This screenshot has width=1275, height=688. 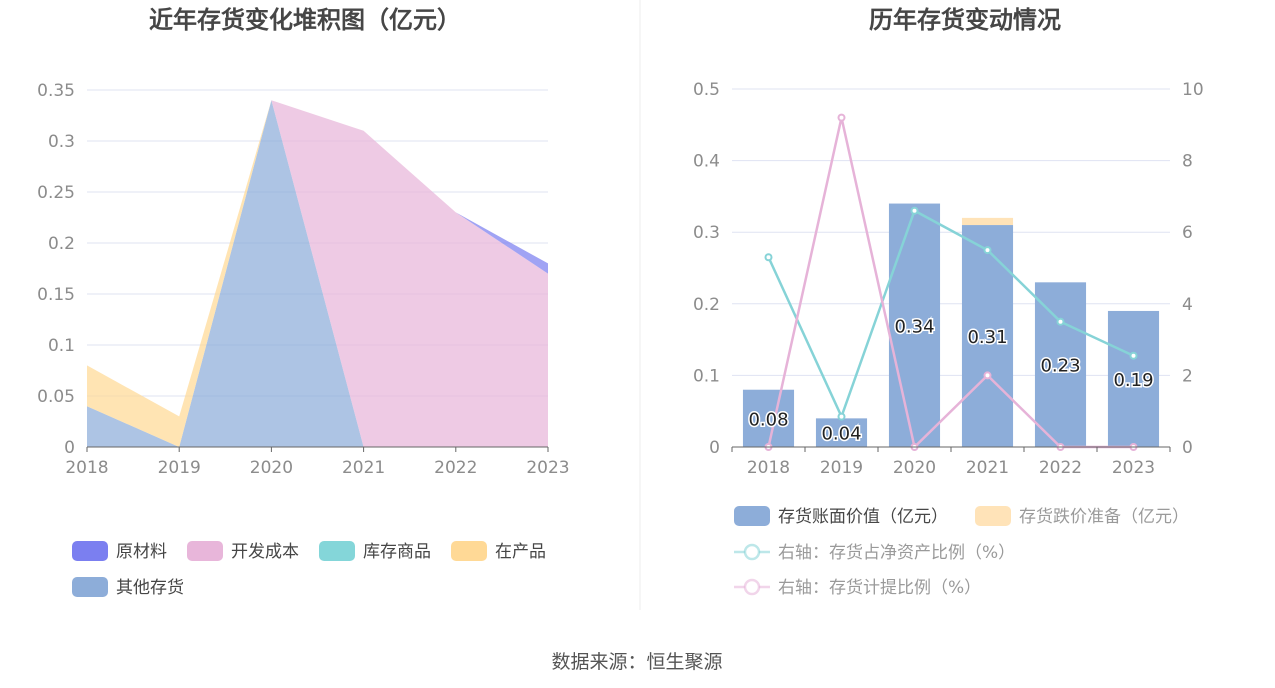 I want to click on legend-label-wip: 在产品, so click(x=520, y=552).